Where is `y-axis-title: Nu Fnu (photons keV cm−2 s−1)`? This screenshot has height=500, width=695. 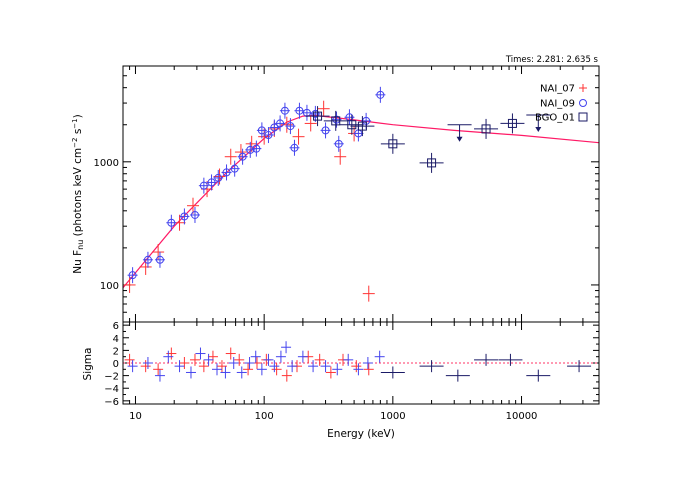 y-axis-title: Nu Fnu (photons keV cm−2 s−1) is located at coordinates (78, 194).